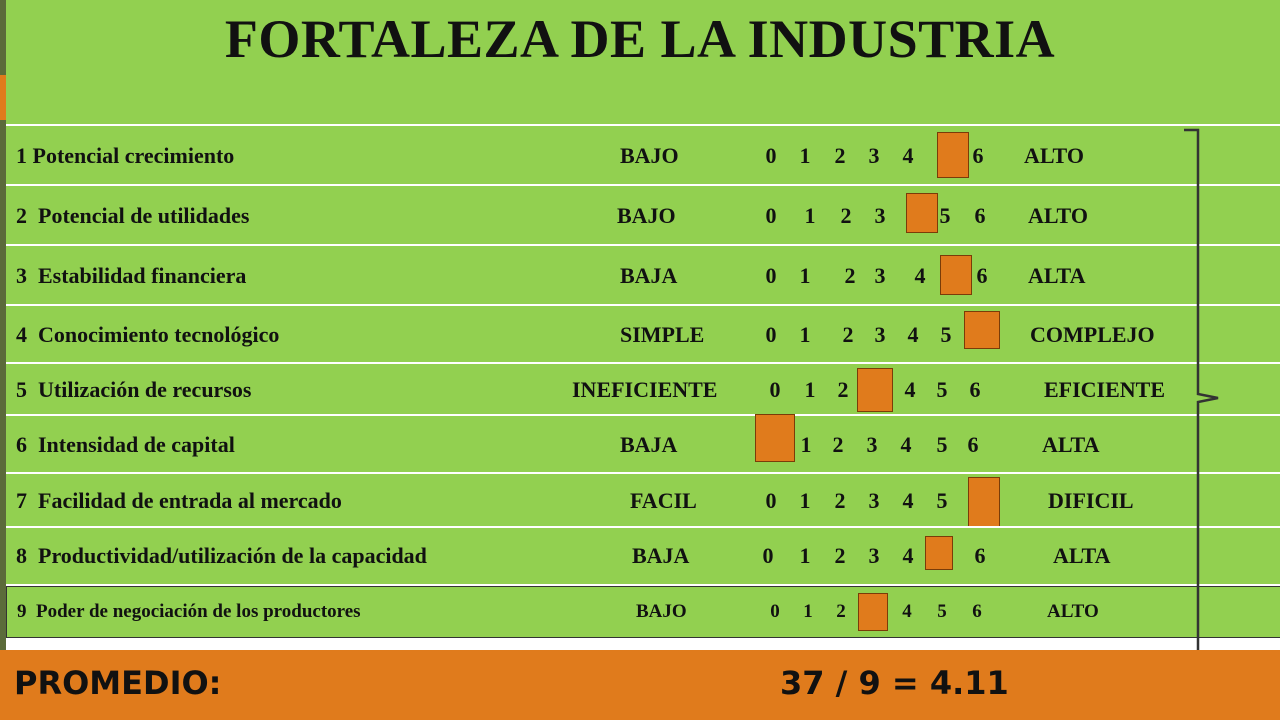 The height and width of the screenshot is (720, 1280). What do you see at coordinates (640, 685) in the screenshot?
I see `promedio-bar: PROMEDIO: 37 / 9 = 4.11` at bounding box center [640, 685].